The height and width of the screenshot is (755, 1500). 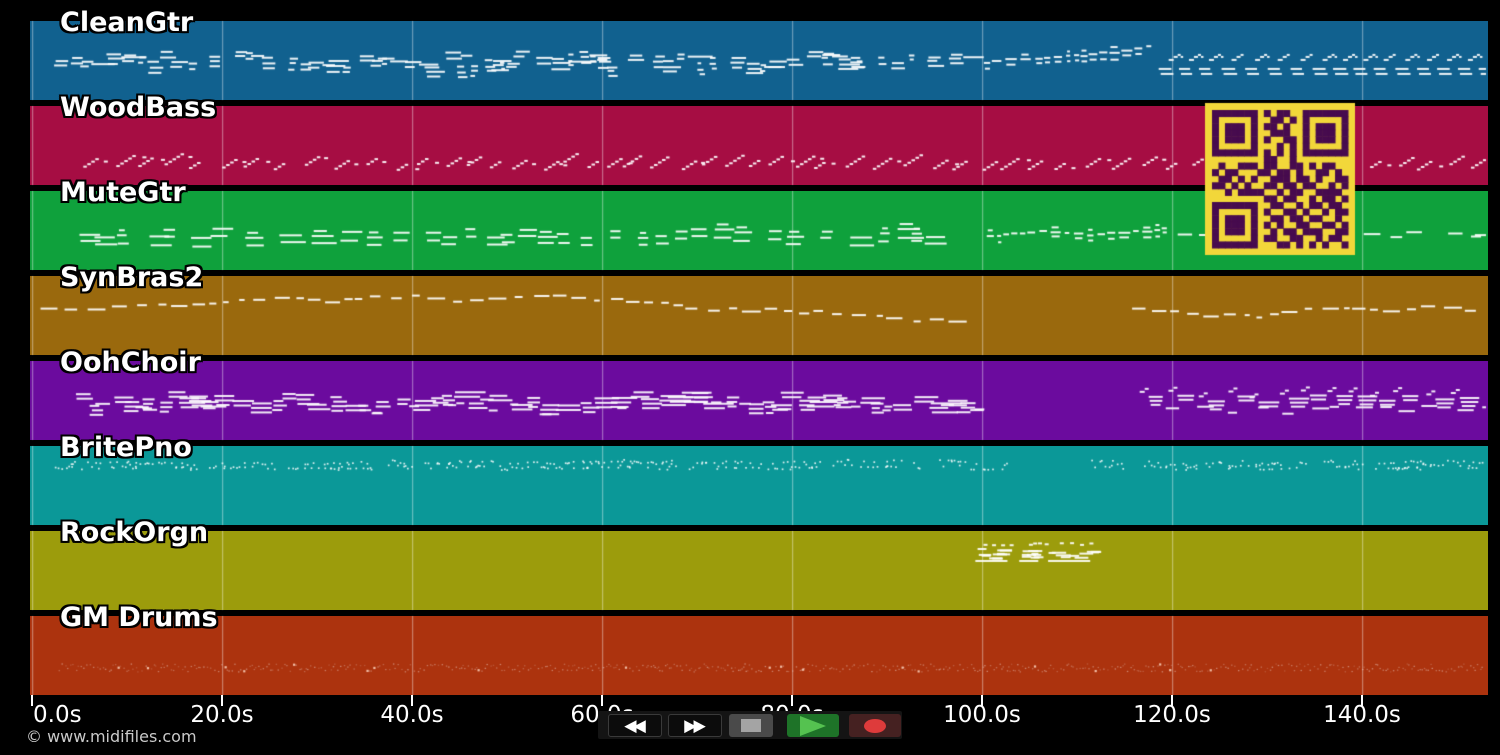 I want to click on play-button, so click(x=813, y=725).